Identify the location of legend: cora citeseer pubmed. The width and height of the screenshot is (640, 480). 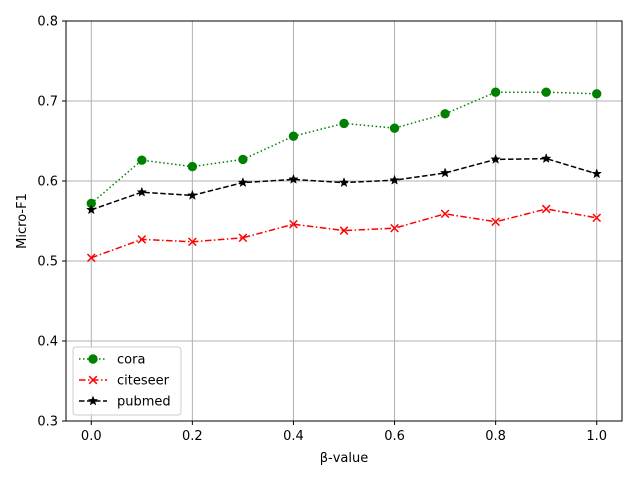
(127, 381).